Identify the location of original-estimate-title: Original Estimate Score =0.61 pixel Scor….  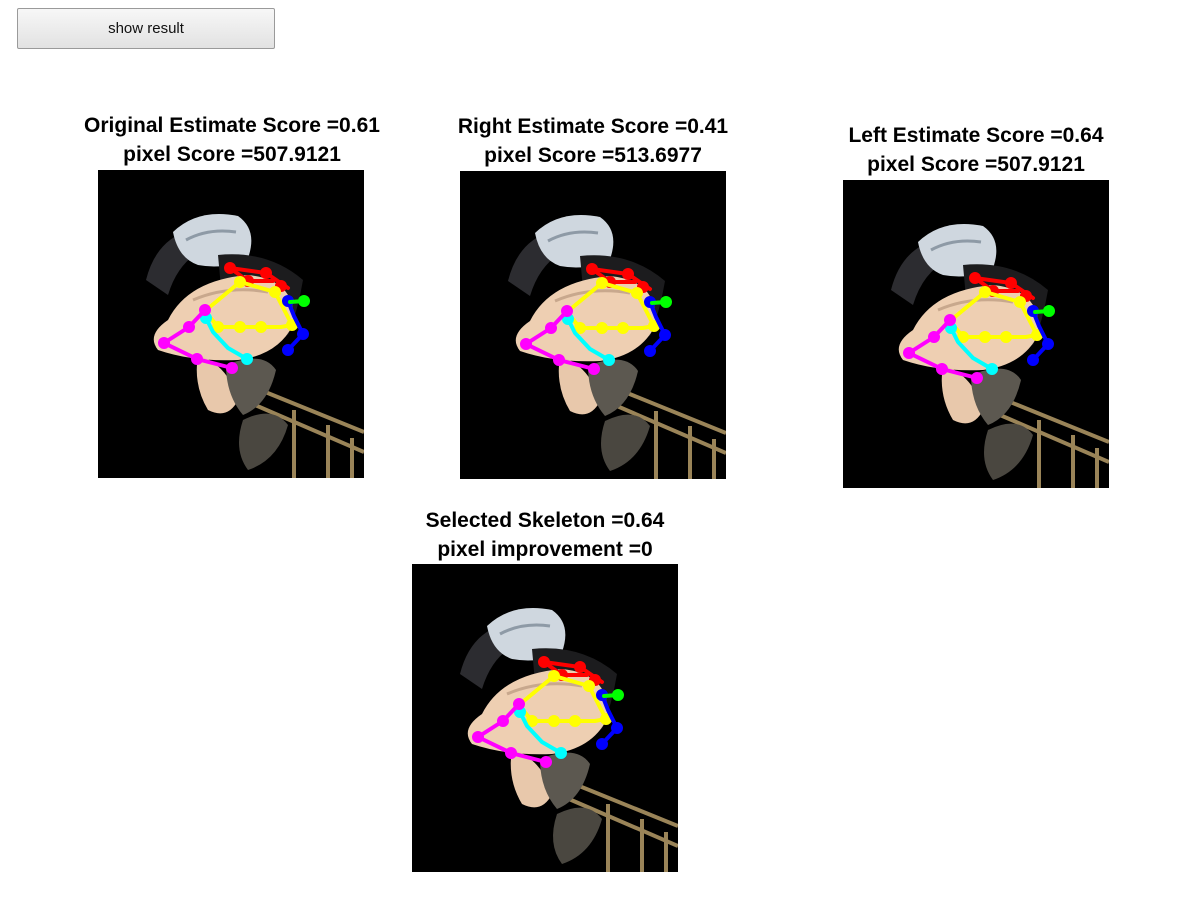
(232, 140).